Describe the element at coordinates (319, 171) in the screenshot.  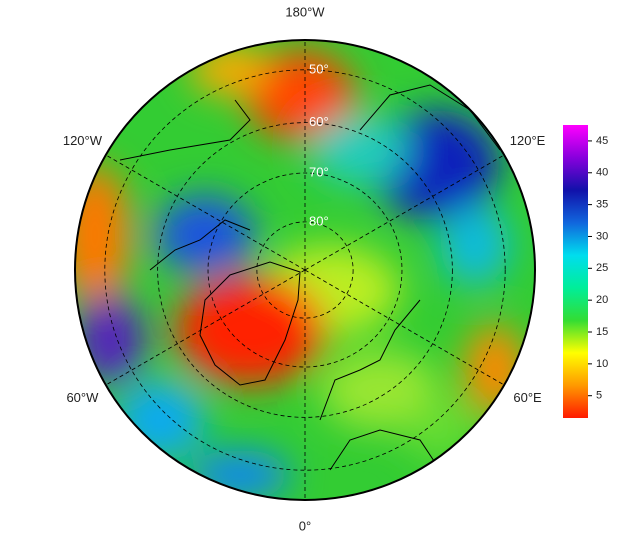
I see `parallel-label: 70°` at that location.